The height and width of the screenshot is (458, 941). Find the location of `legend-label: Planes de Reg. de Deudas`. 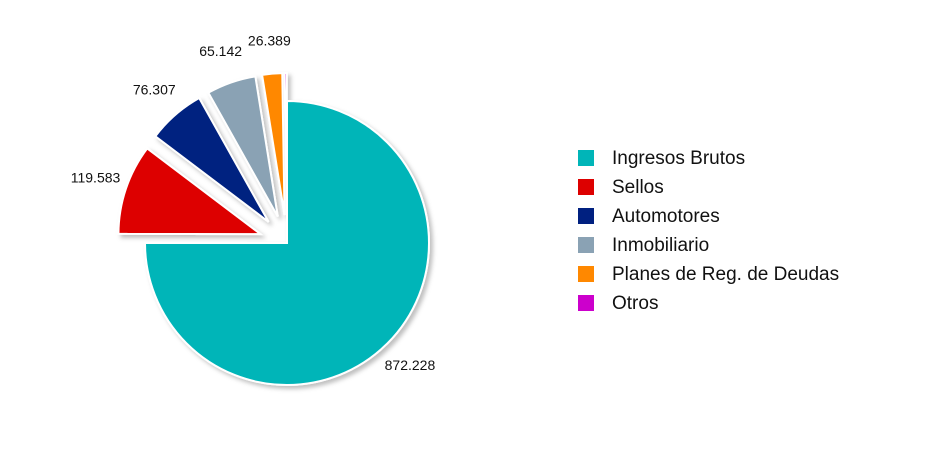

legend-label: Planes de Reg. de Deudas is located at coordinates (725, 274).